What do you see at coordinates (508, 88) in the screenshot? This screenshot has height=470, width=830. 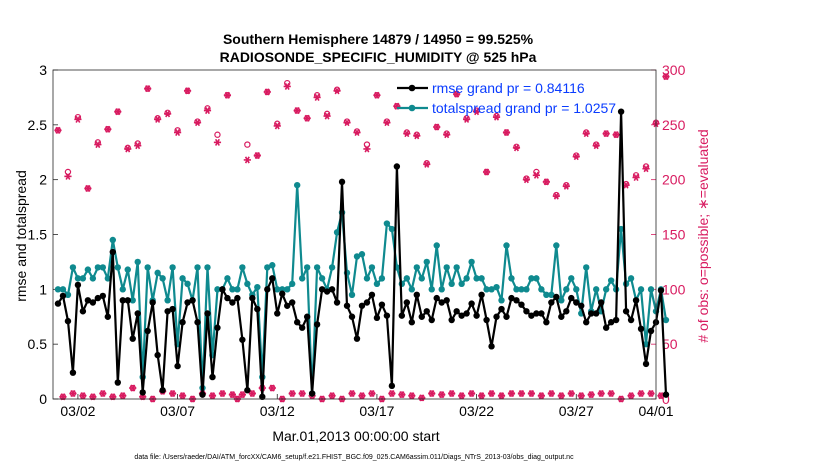 I see `legend-rmse-label: rmse grand pr = 0.84116` at bounding box center [508, 88].